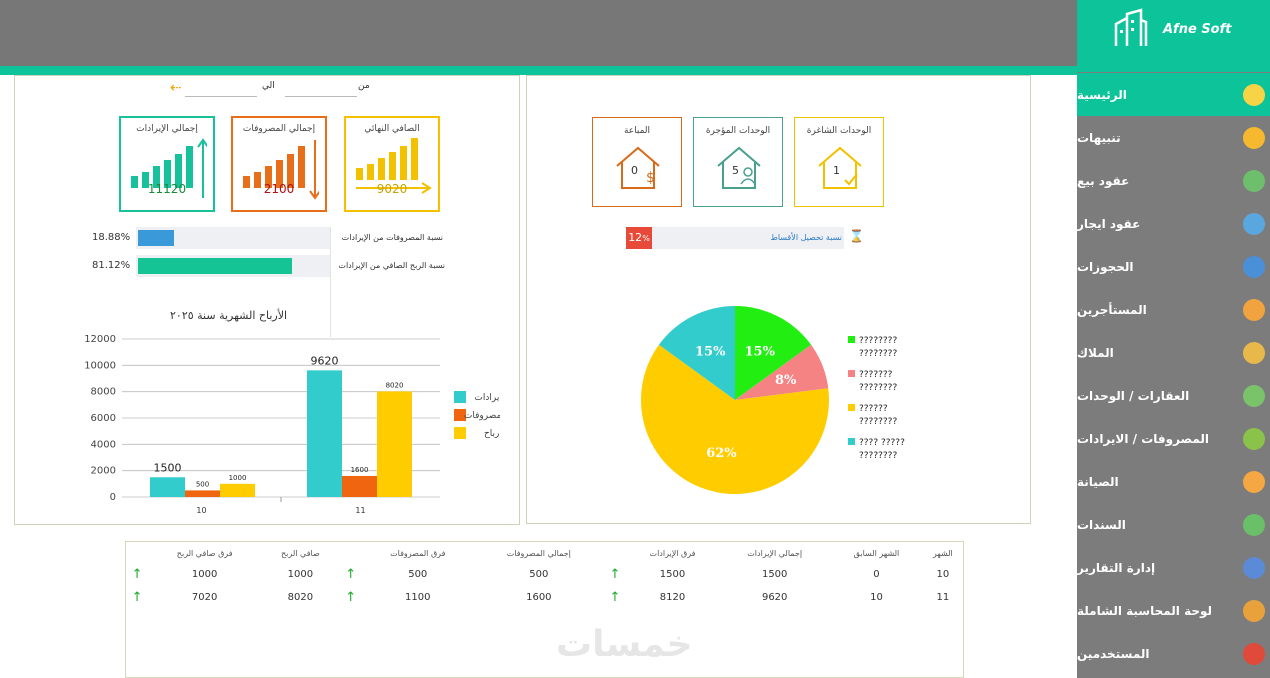  Describe the element at coordinates (229, 315) in the screenshot. I see `chart-title: الأرباح الشهرية سنة ٢٠٢٥` at that location.